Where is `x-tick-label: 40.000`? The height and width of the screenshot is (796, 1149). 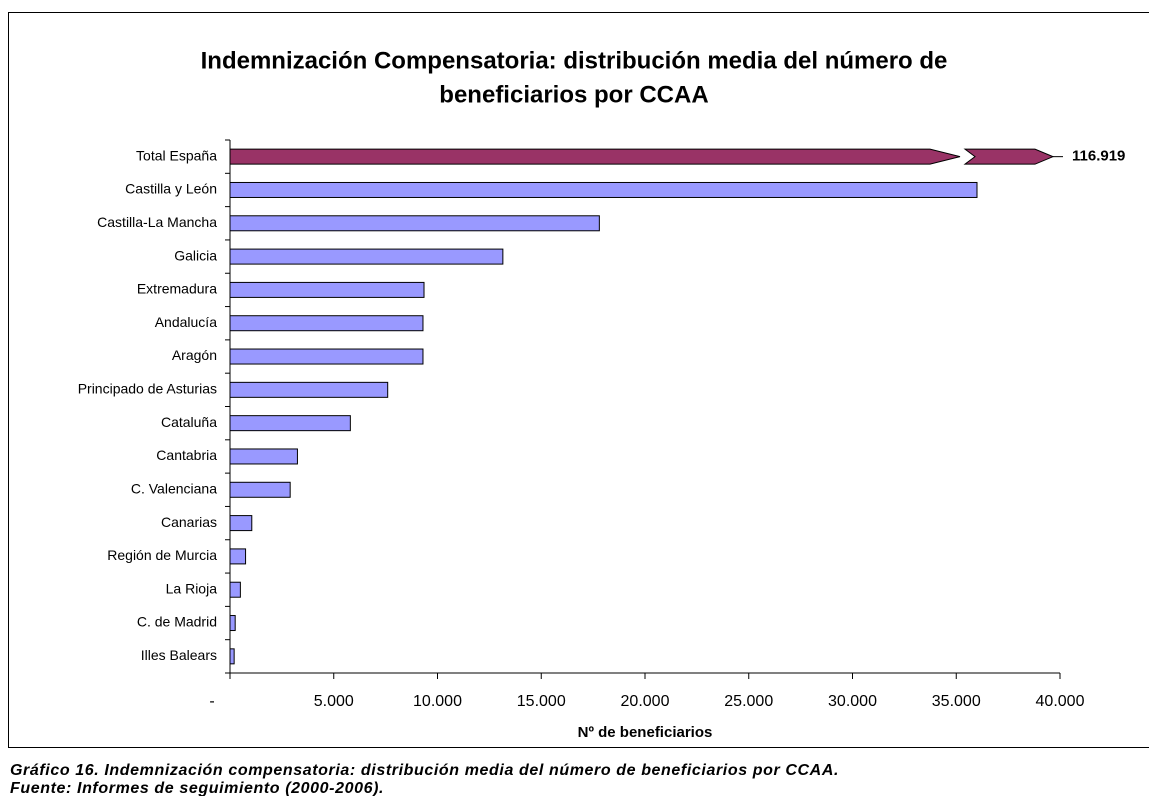 x-tick-label: 40.000 is located at coordinates (1060, 701).